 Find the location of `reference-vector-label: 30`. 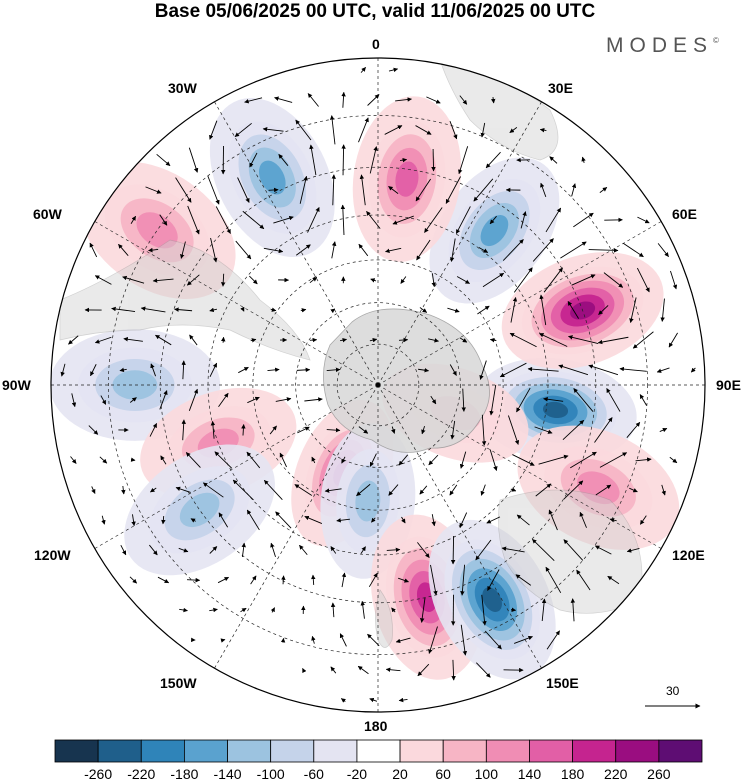

reference-vector-label: 30 is located at coordinates (673, 691).